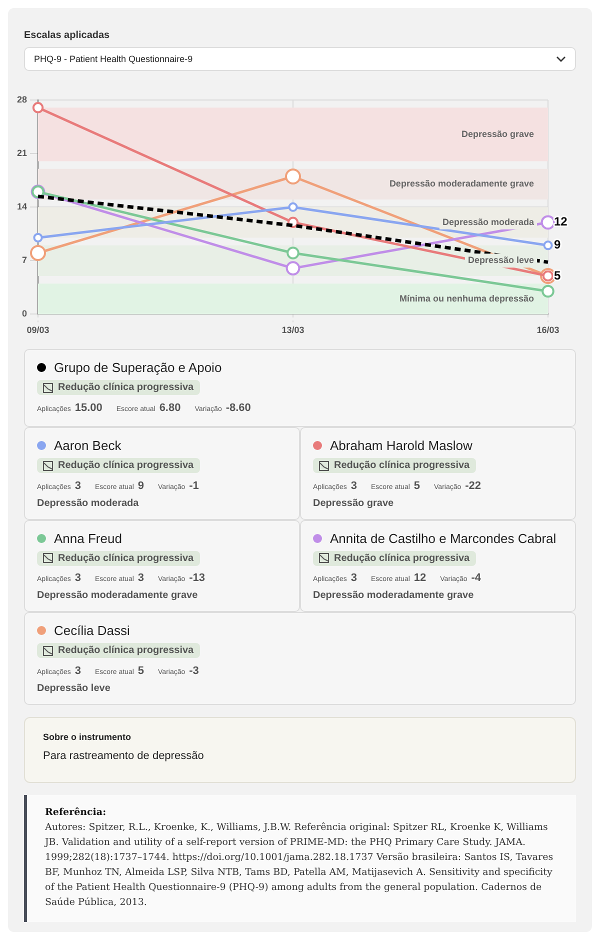 Image resolution: width=600 pixels, height=951 pixels. I want to click on text: 6.80, so click(170, 408).